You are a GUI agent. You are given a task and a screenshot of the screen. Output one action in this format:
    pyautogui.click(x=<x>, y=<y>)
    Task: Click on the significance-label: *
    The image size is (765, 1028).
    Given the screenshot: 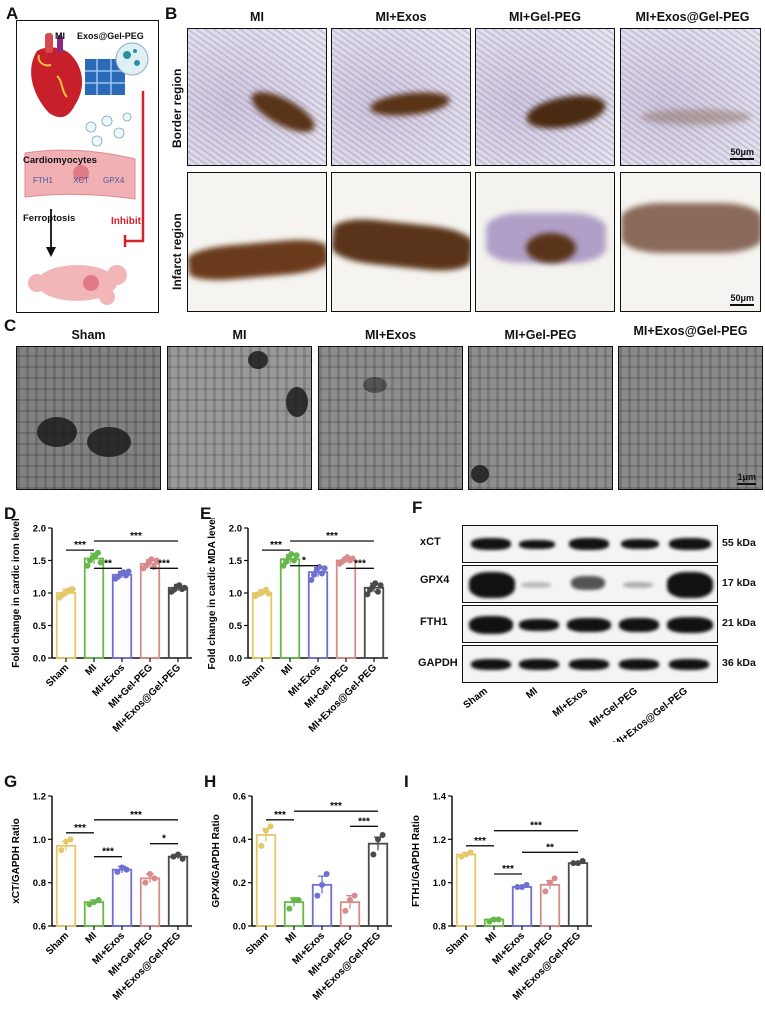 What is the action you would take?
    pyautogui.click(x=164, y=839)
    